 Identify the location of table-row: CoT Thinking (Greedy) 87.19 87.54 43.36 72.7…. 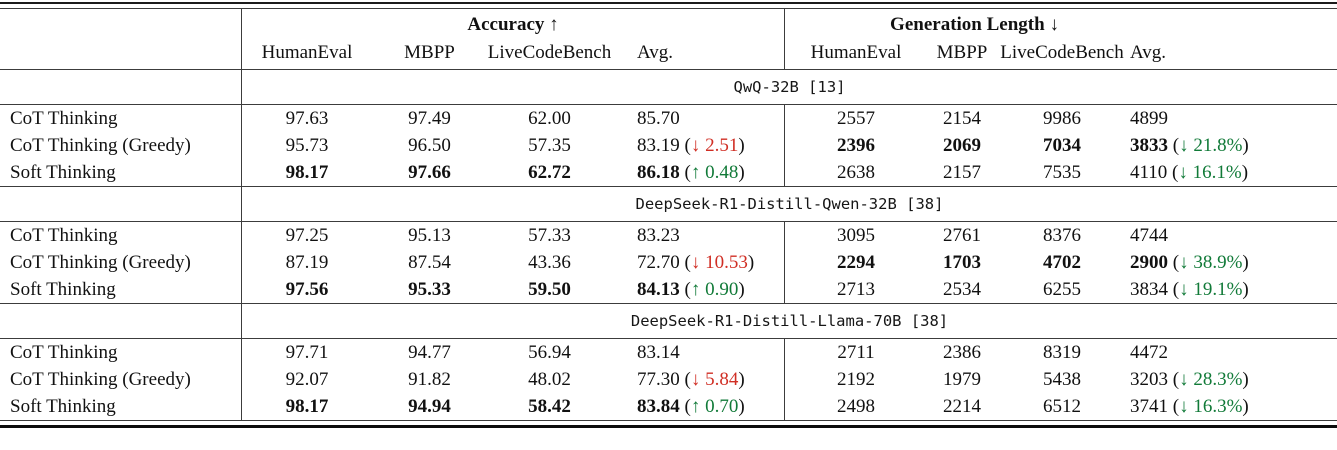
(668, 262).